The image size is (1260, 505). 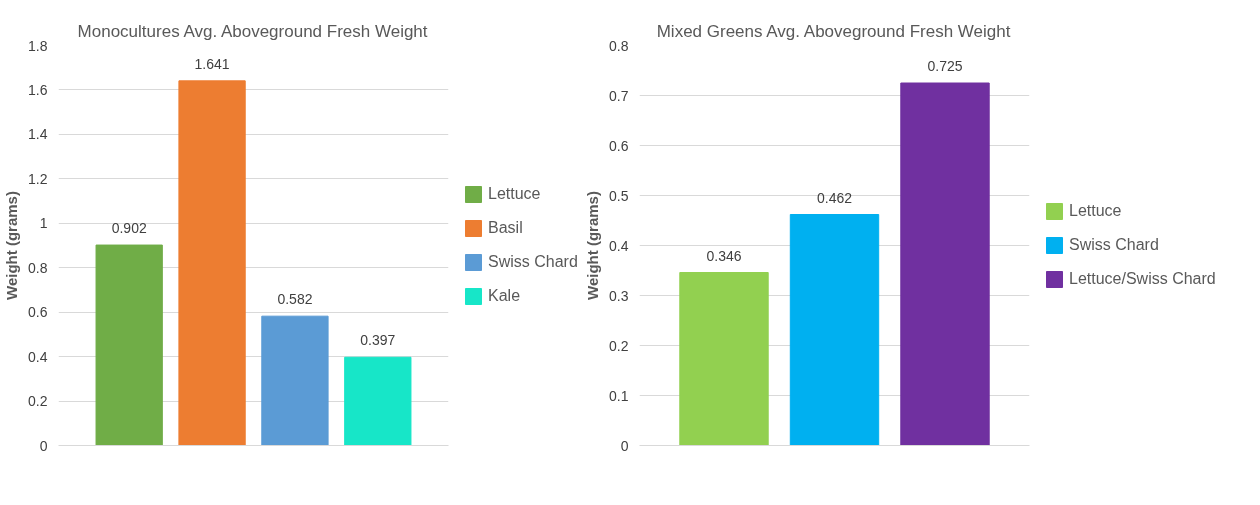 I want to click on chart-title: Monocultures Avg. Aboveground Fresh Weight, so click(x=252, y=31).